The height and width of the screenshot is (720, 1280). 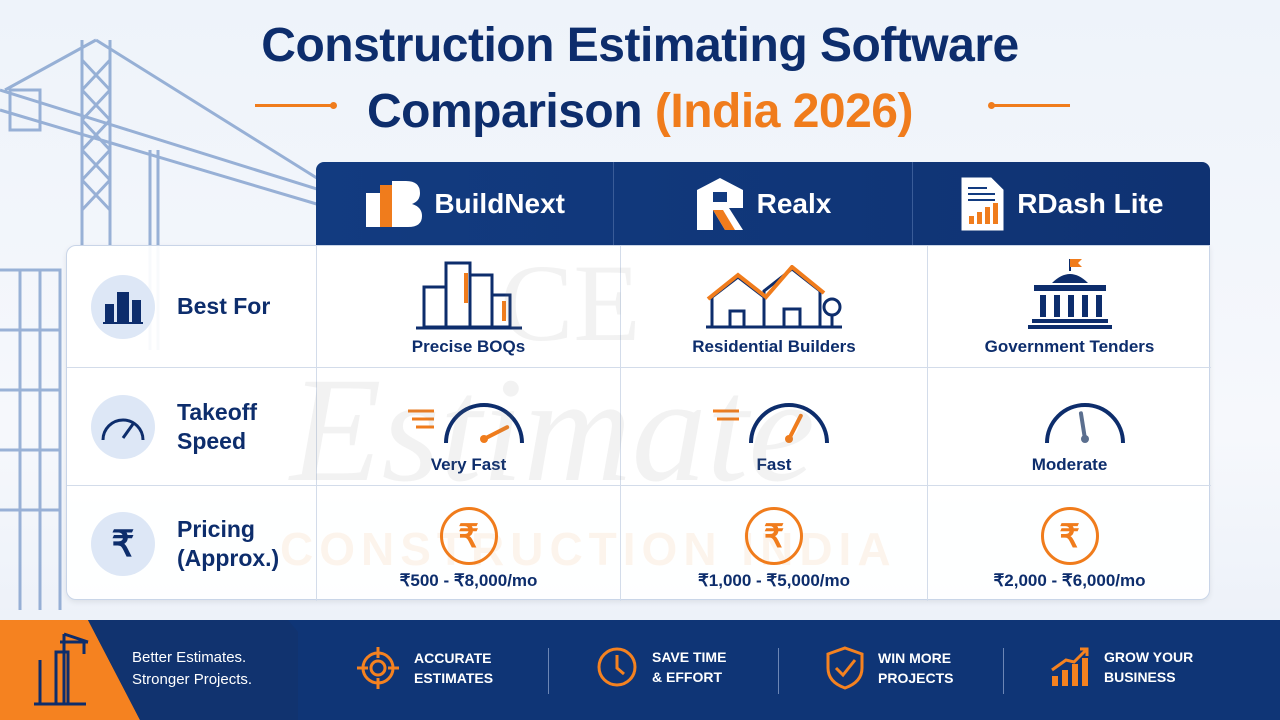 What do you see at coordinates (889, 668) in the screenshot?
I see `feature-win-projects: WIN MORE PROJECTS` at bounding box center [889, 668].